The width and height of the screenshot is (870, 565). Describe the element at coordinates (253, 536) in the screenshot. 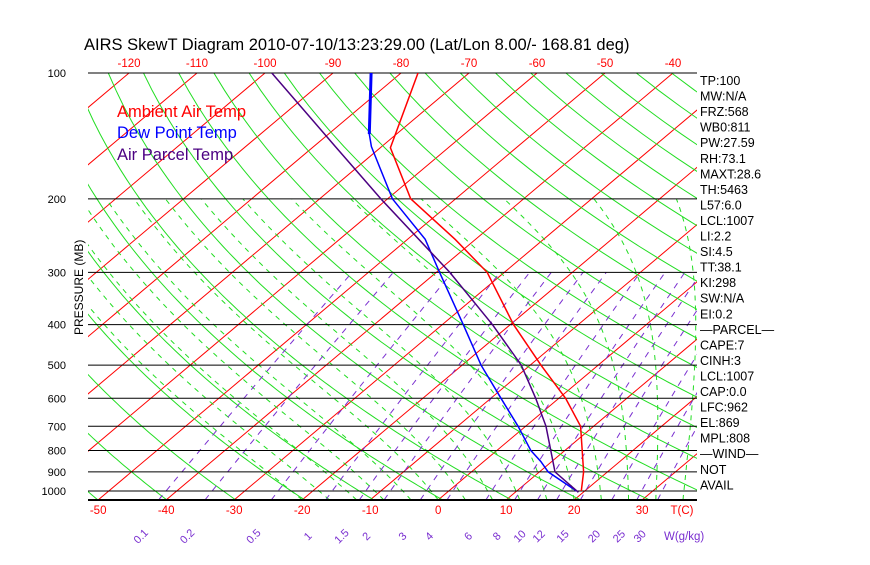

I see `mixing-ratio-tick-label: 0.5` at that location.